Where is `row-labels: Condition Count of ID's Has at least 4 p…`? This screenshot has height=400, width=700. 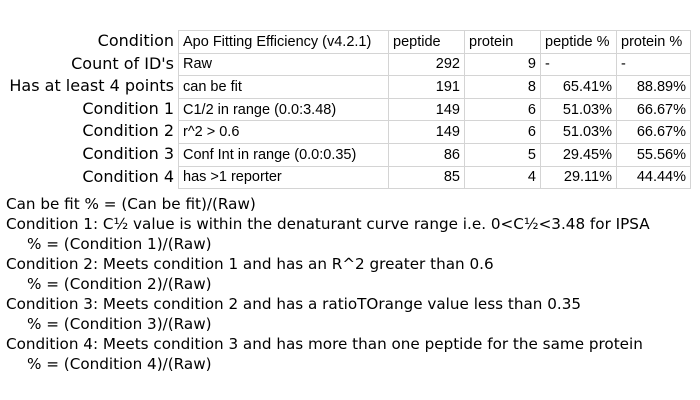
row-labels: Condition Count of ID's Has at least 4 p… is located at coordinates (88, 109).